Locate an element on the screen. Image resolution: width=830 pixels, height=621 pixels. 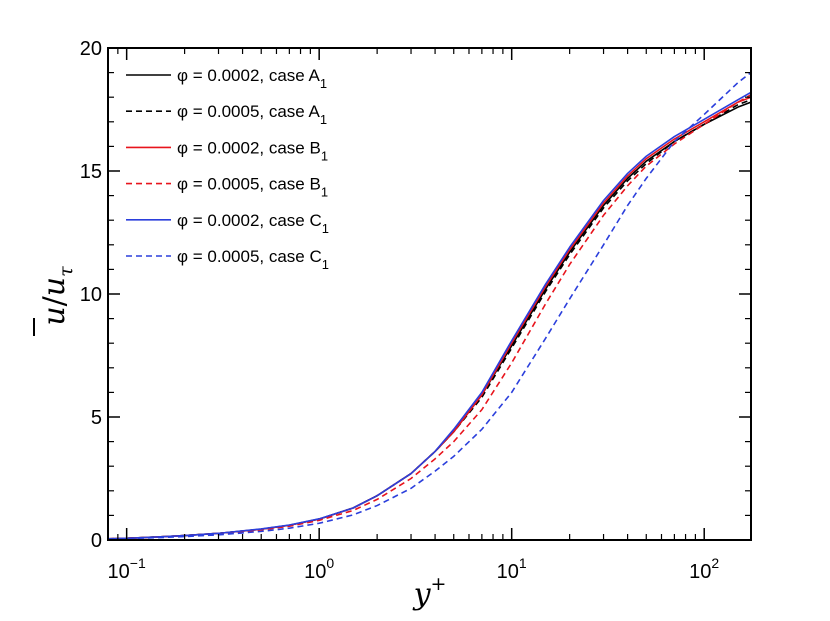
y-axis-title: u/uτ is located at coordinates (57, 296).